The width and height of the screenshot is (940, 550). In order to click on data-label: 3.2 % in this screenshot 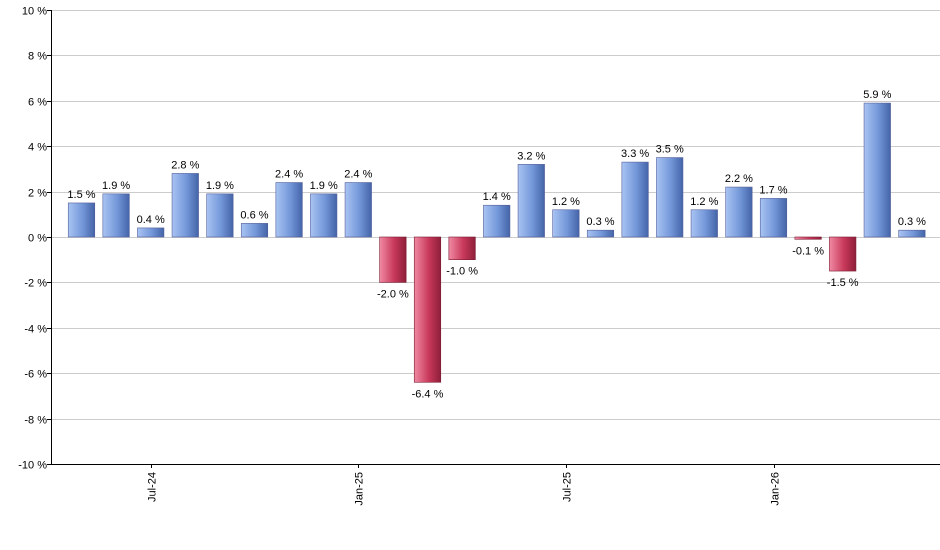, I will do `click(531, 156)`.